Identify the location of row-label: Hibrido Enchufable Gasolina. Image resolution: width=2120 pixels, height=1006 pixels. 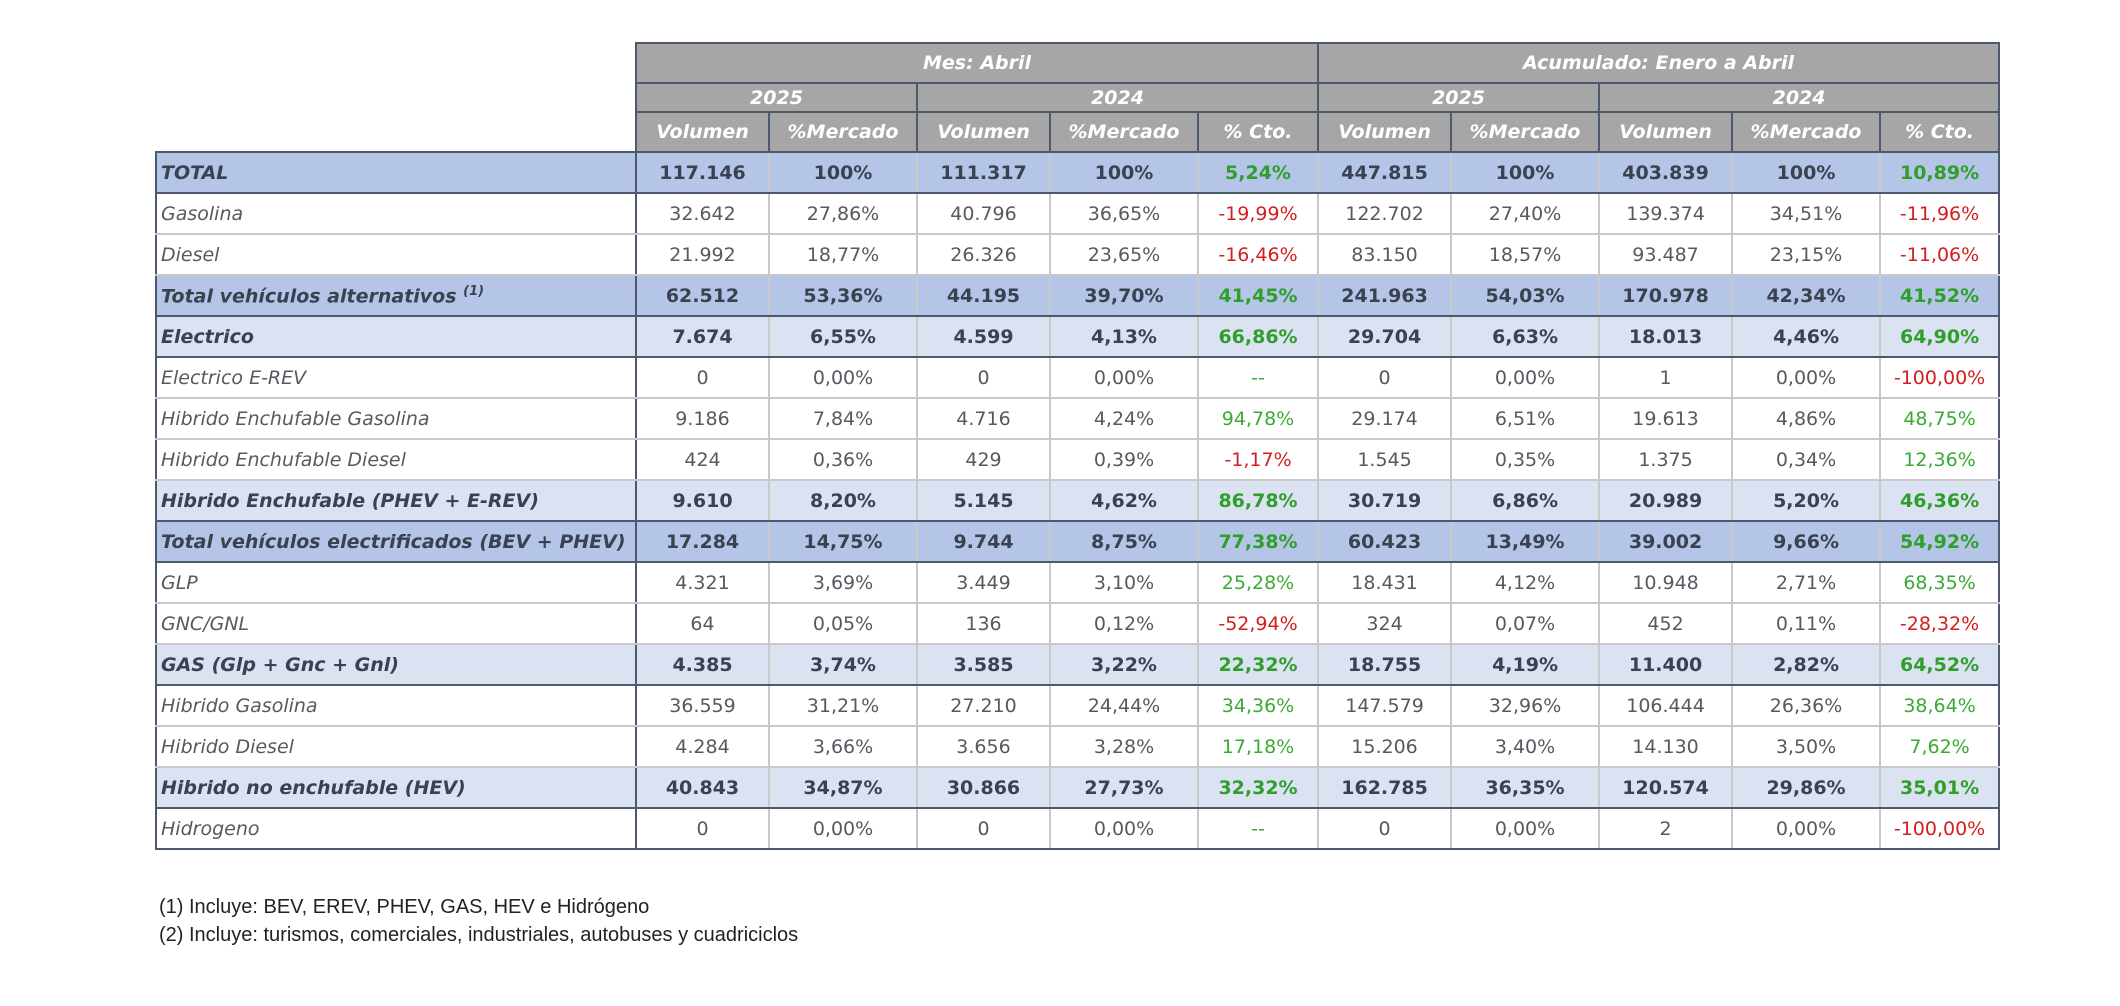
(396, 419).